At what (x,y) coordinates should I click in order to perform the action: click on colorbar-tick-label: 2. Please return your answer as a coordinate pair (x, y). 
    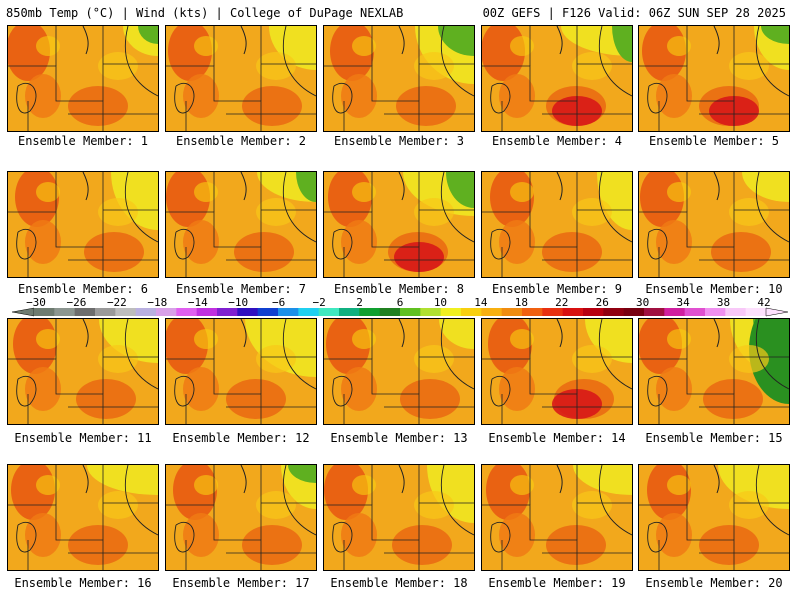
    Looking at the image, I should click on (359, 302).